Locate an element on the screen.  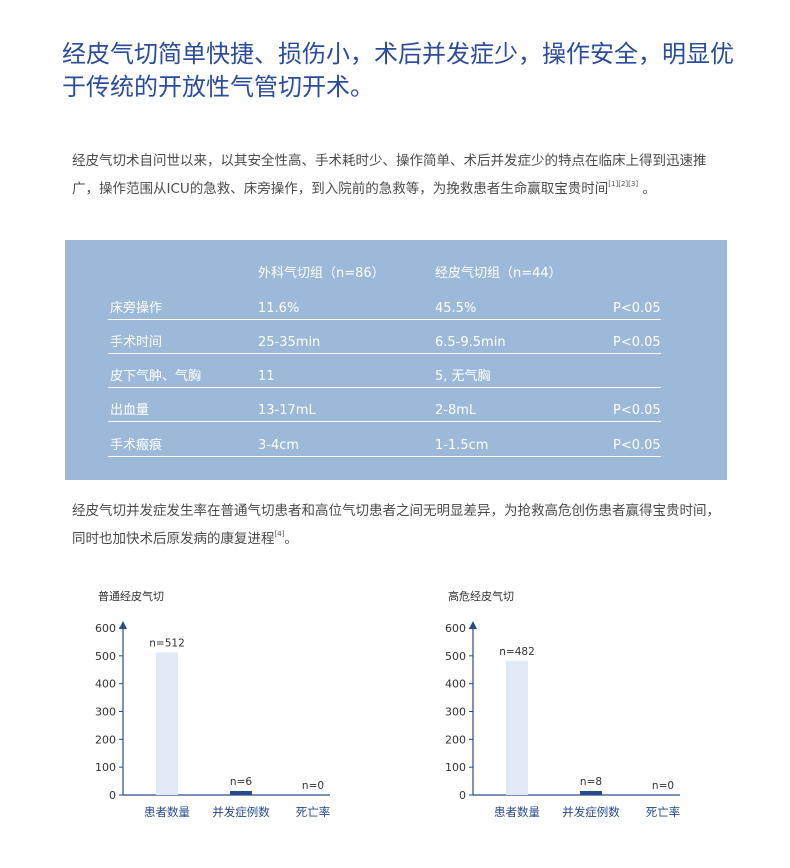
outro-end: 。 is located at coordinates (291, 539).